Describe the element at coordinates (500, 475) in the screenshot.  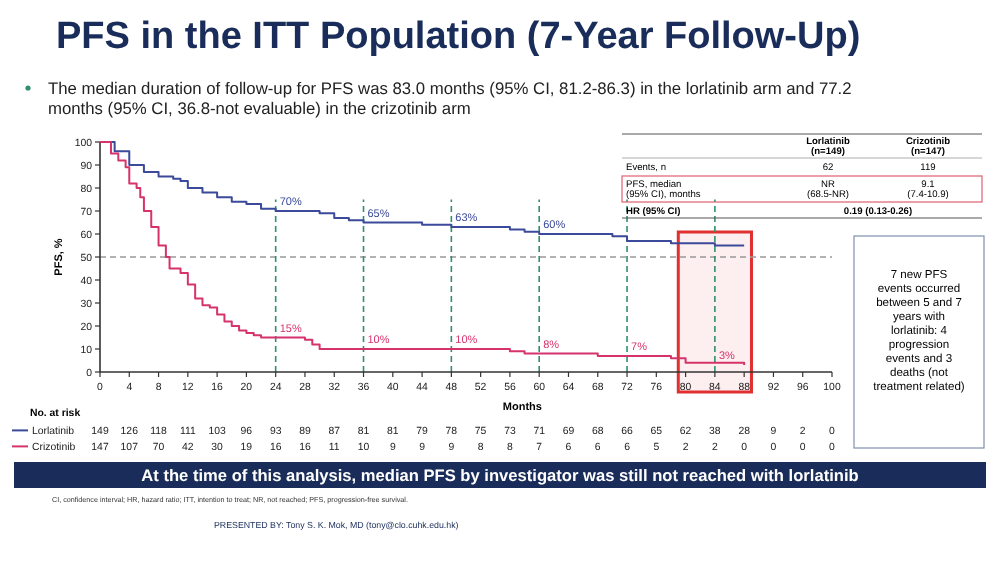
I see `text: At the time of this analysis, median PFS by investigator was still not reached with lorlatinib` at that location.